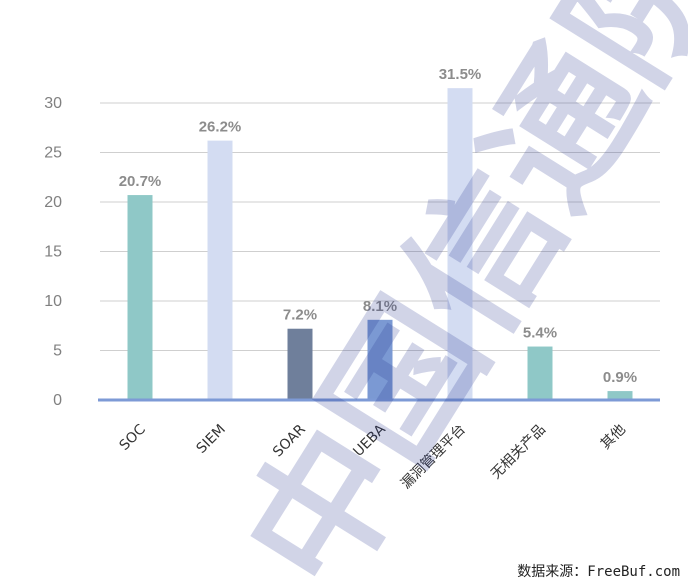  I want to click on y-tick-label: 25, so click(53, 153).